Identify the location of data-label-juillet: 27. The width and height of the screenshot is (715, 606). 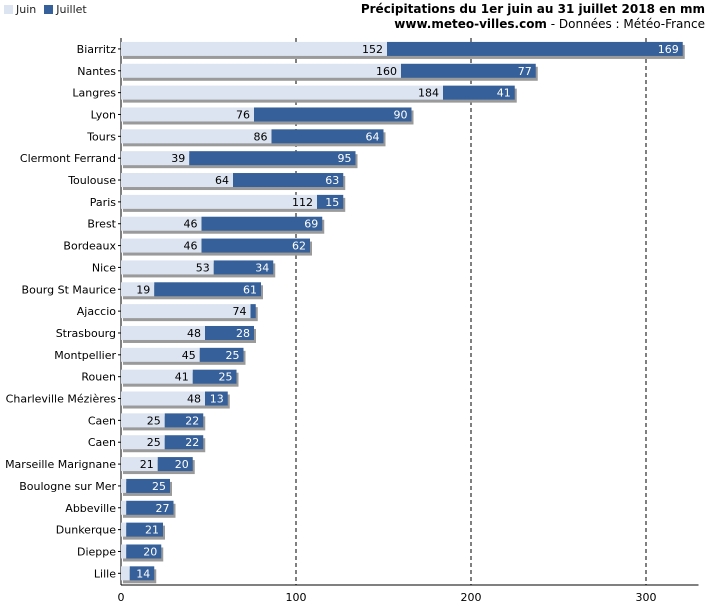
(163, 508).